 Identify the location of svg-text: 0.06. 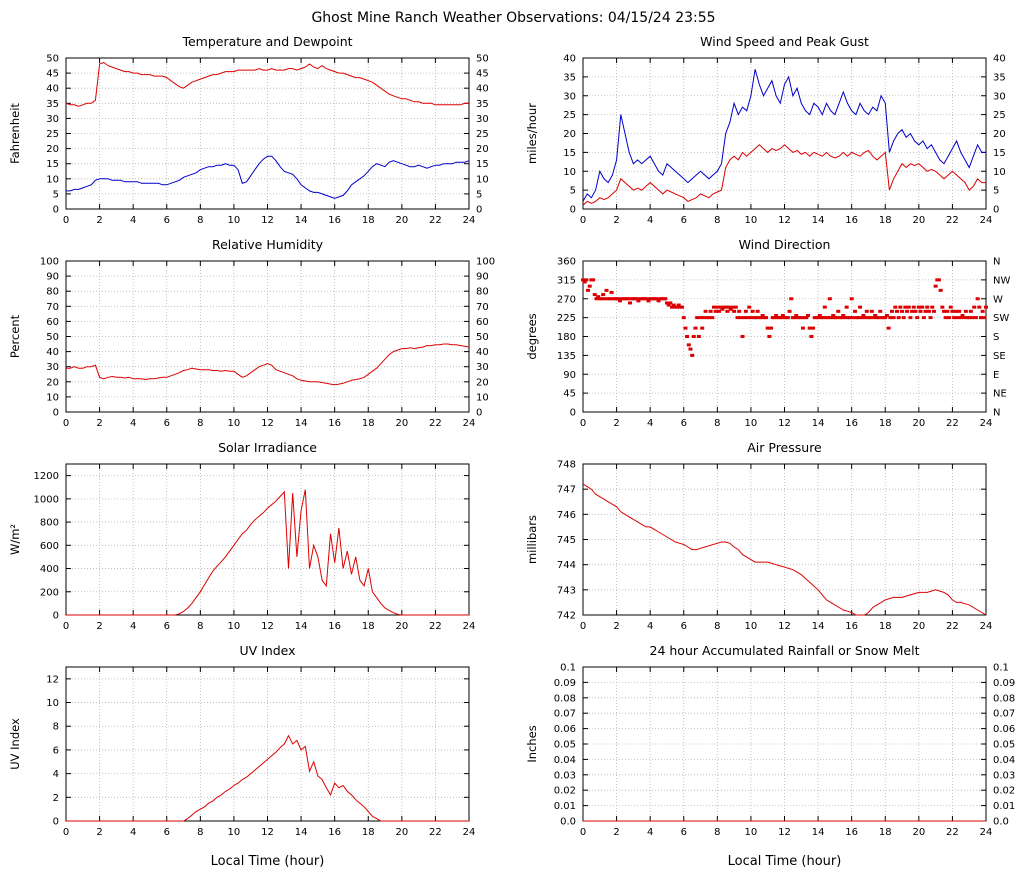
(565, 729).